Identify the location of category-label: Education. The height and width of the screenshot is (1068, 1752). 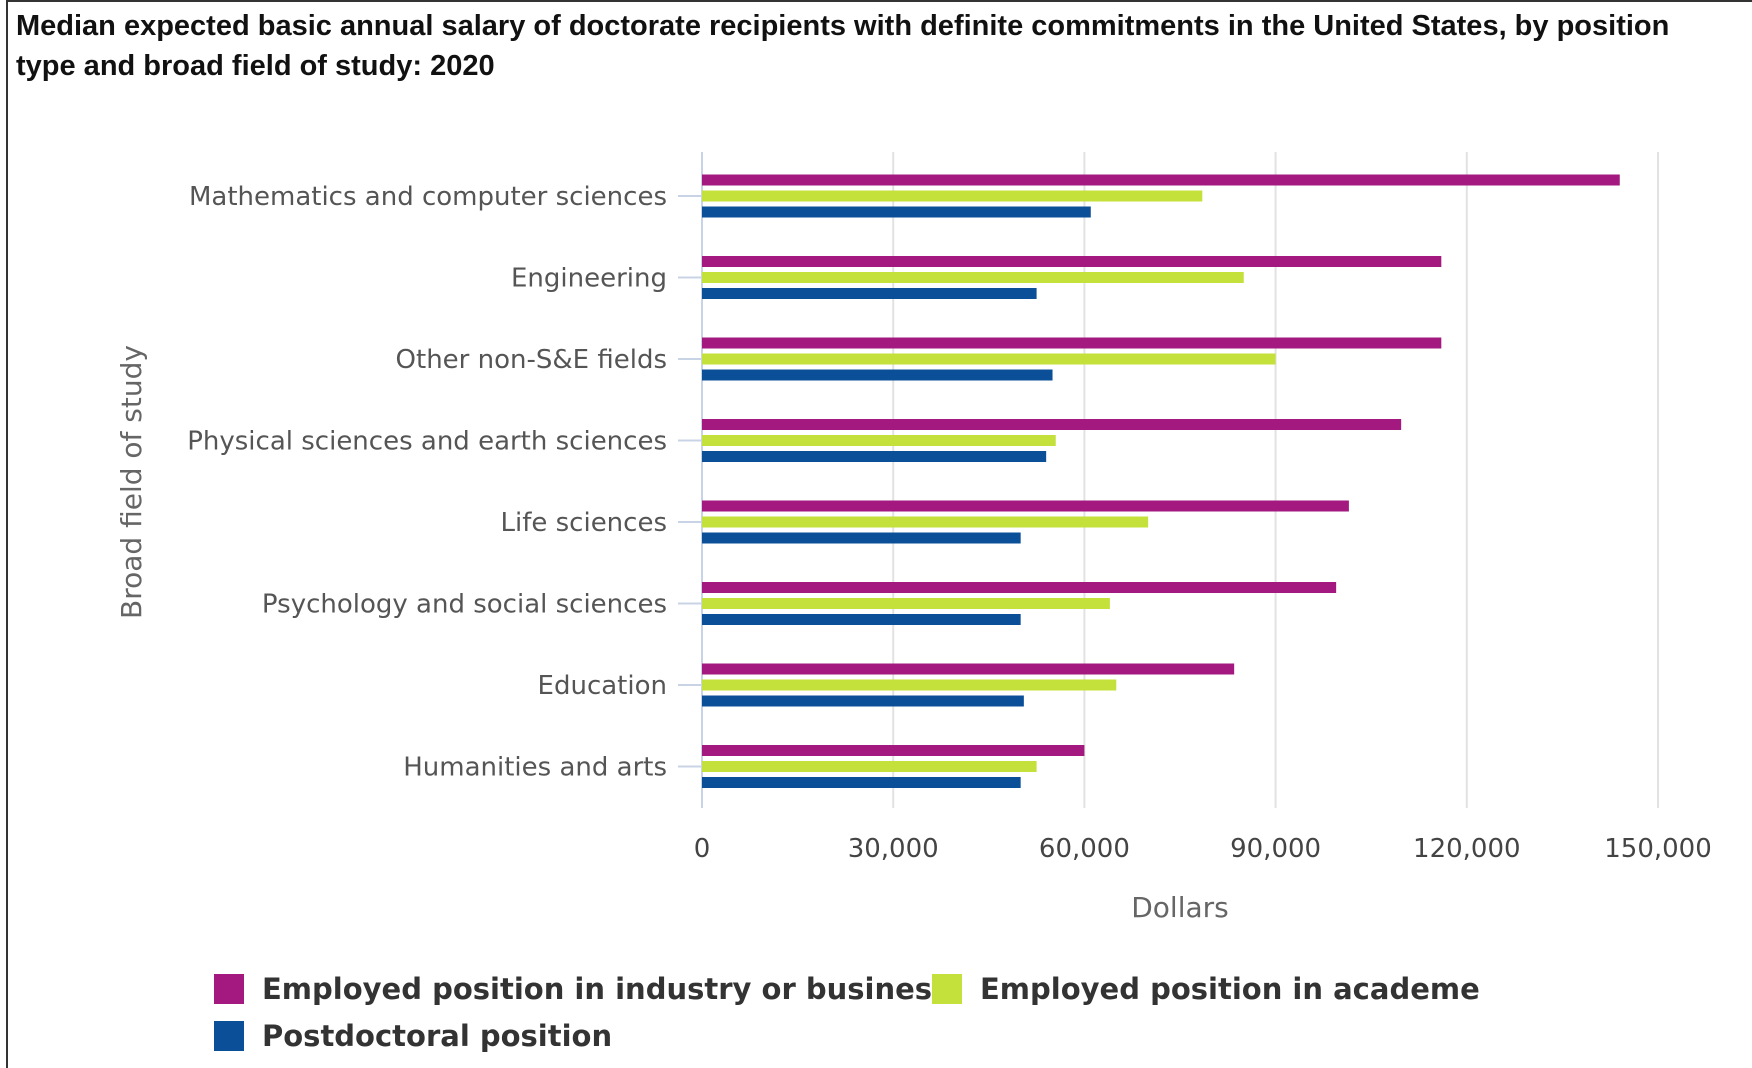
(602, 686).